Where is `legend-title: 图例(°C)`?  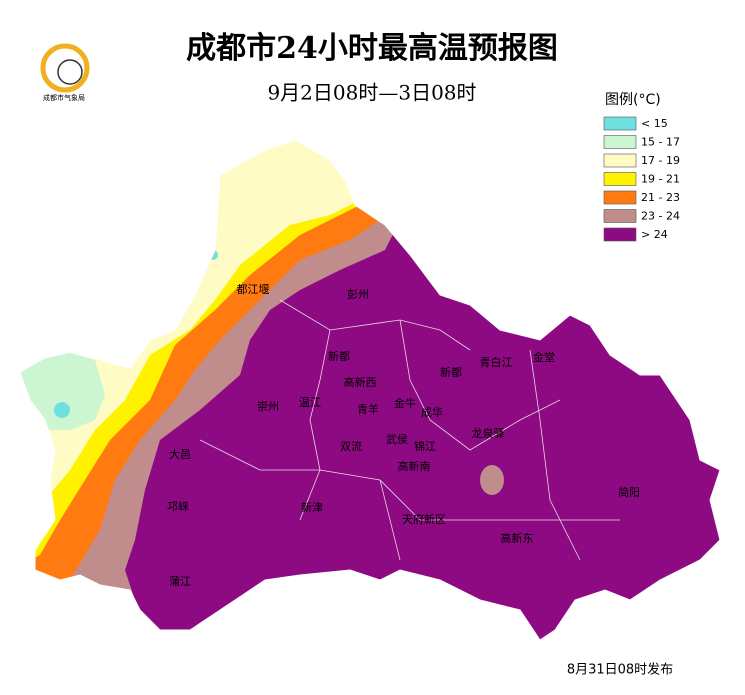 legend-title: 图例(°C) is located at coordinates (633, 100).